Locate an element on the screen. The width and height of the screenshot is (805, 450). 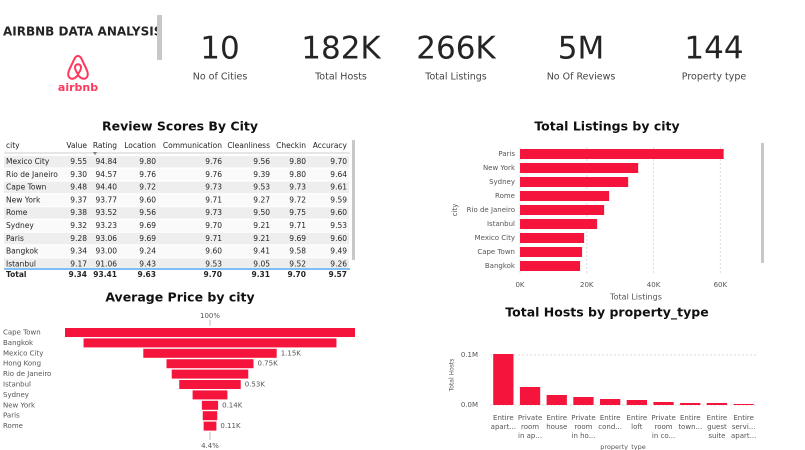
table-cell: 9.27 is located at coordinates (261, 199).